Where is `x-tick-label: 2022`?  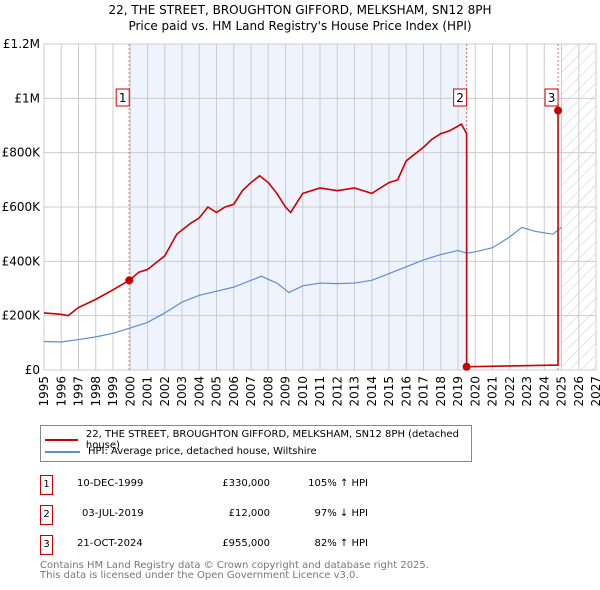 x-tick-label: 2022 is located at coordinates (510, 391).